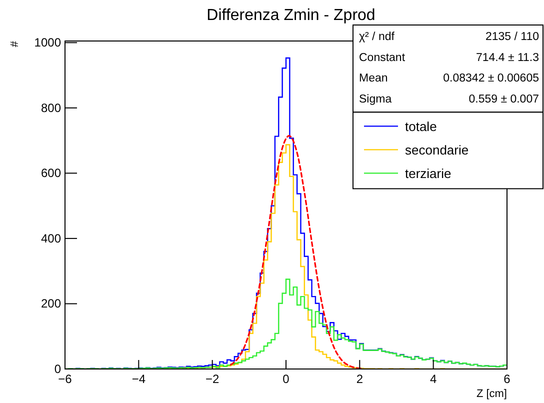  Describe the element at coordinates (421, 126) in the screenshot. I see `legend-label: totale` at that location.